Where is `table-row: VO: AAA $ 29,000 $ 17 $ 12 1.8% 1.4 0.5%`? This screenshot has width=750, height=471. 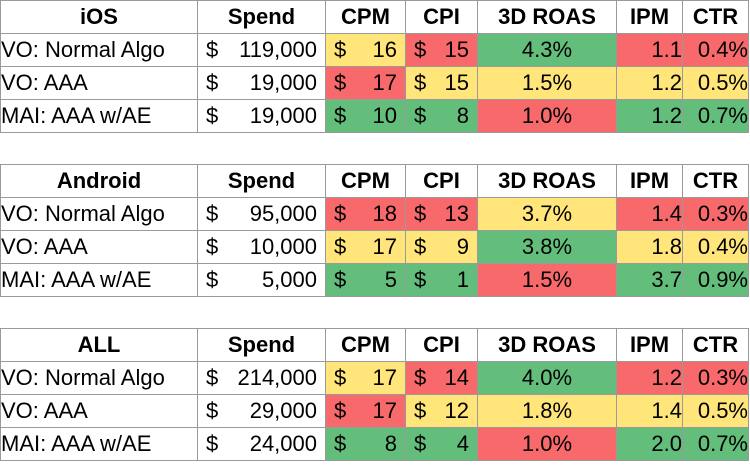 table-row: VO: AAA $ 29,000 $ 17 $ 12 1.8% 1.4 0.5% is located at coordinates (374, 411).